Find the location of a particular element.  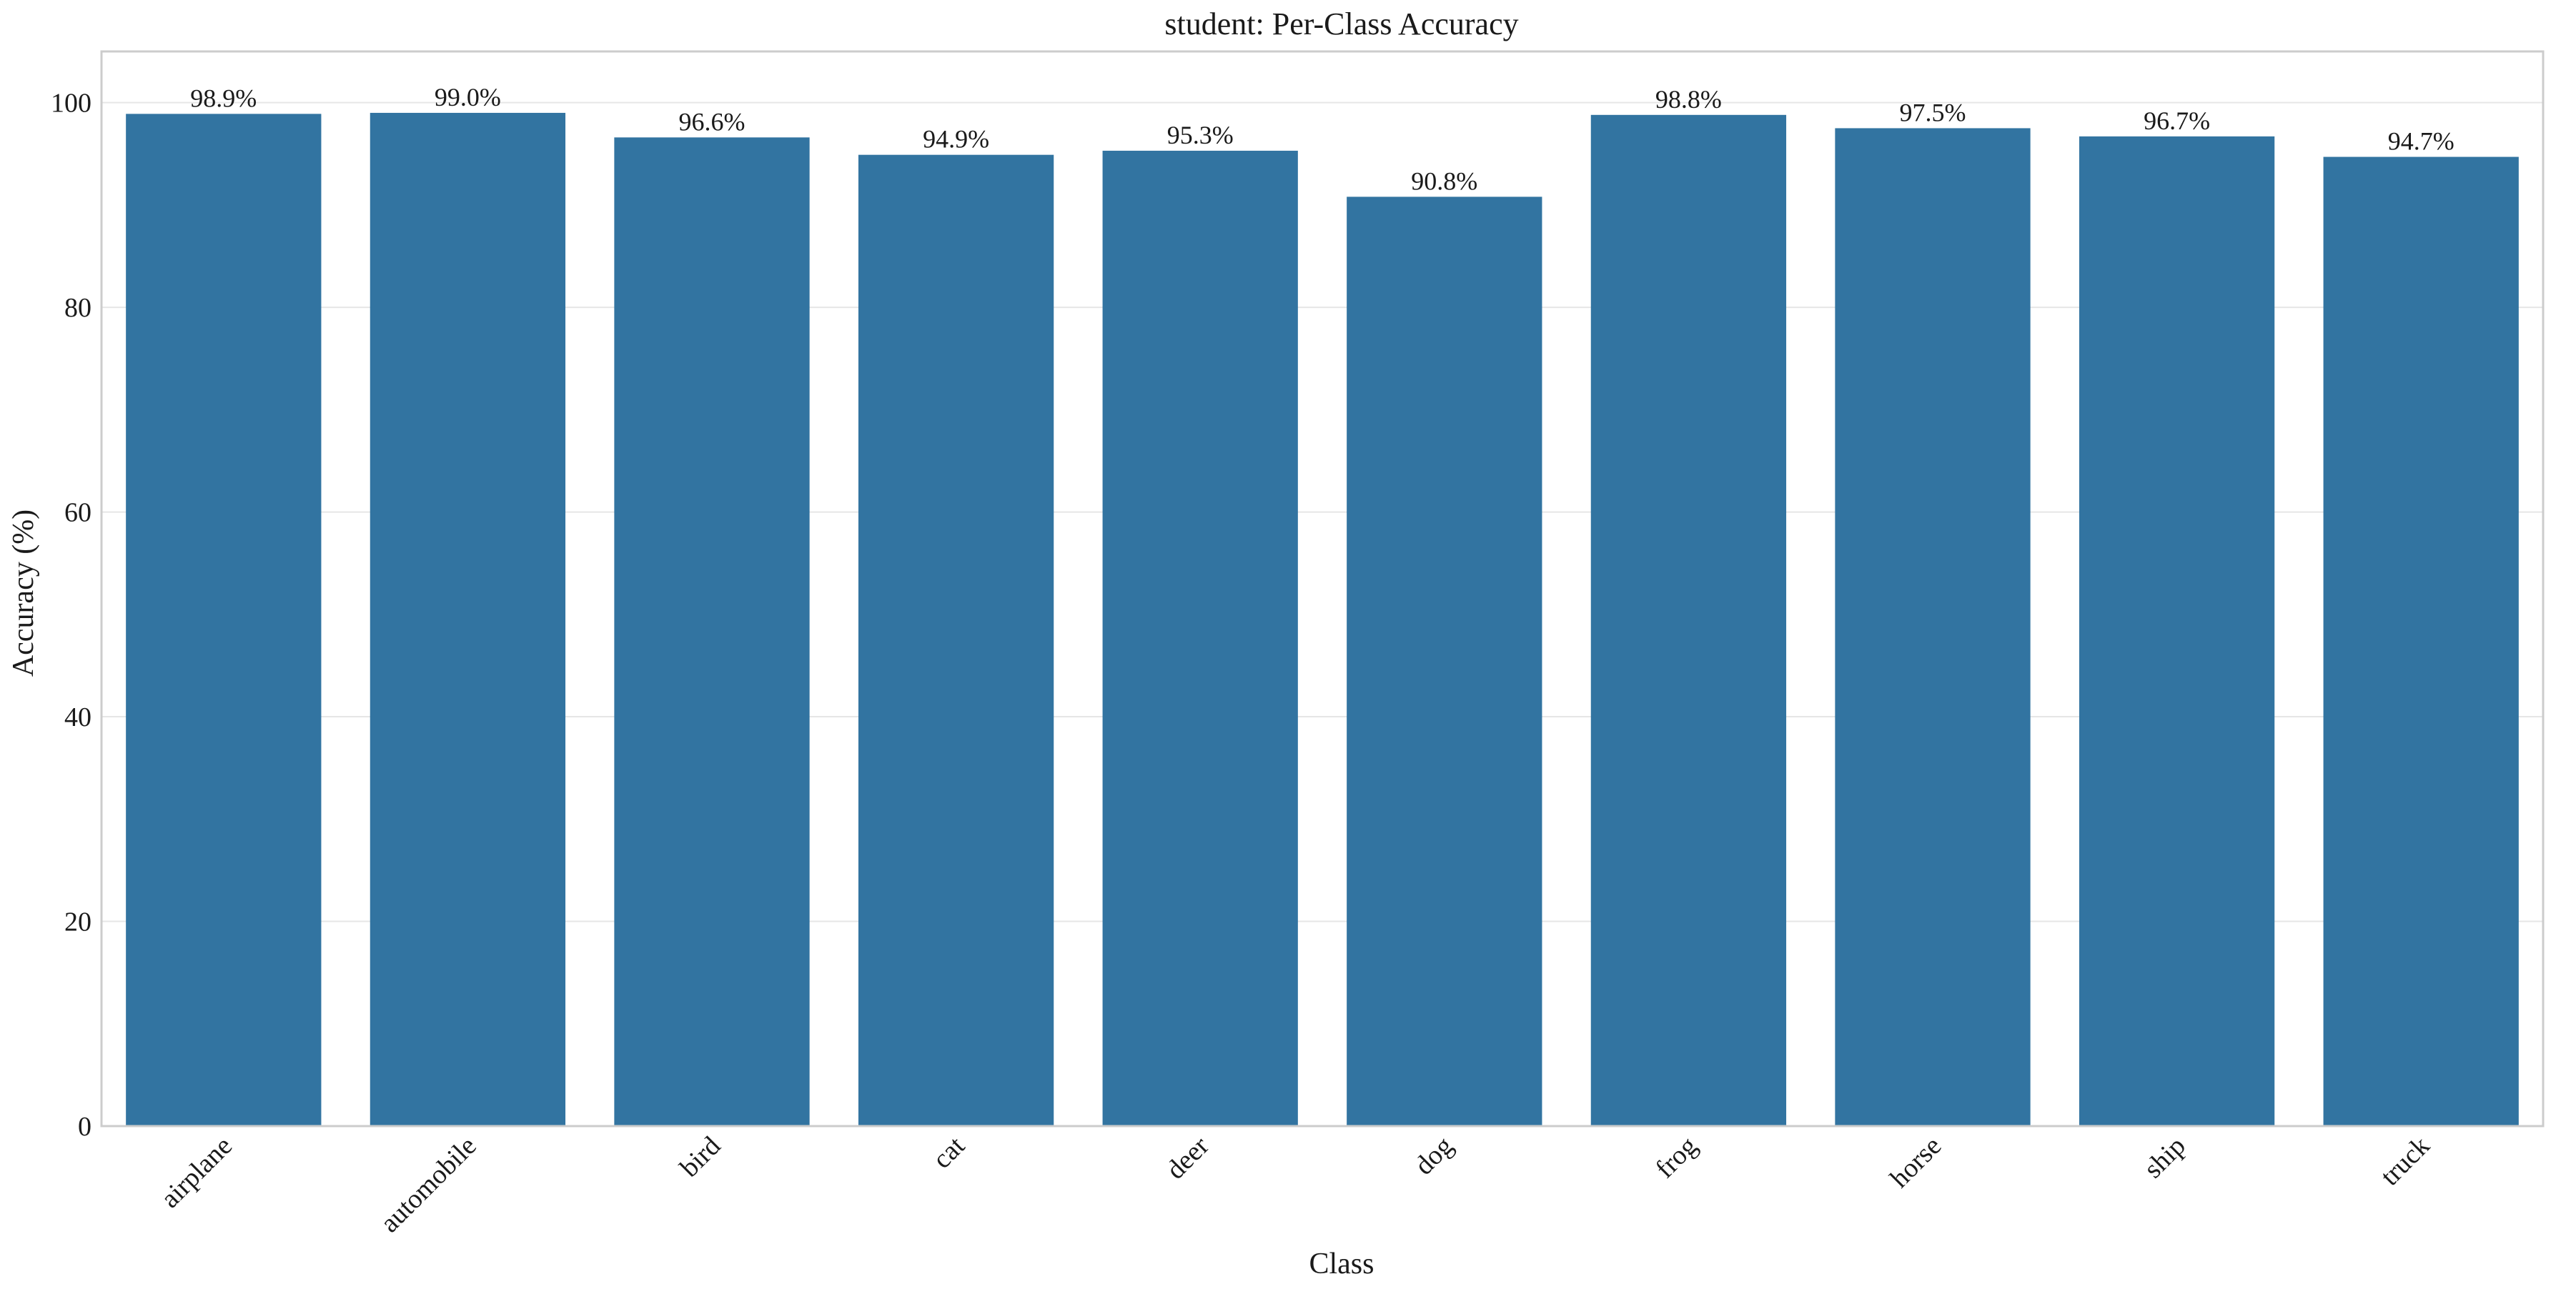

bar-cat is located at coordinates (956, 640).